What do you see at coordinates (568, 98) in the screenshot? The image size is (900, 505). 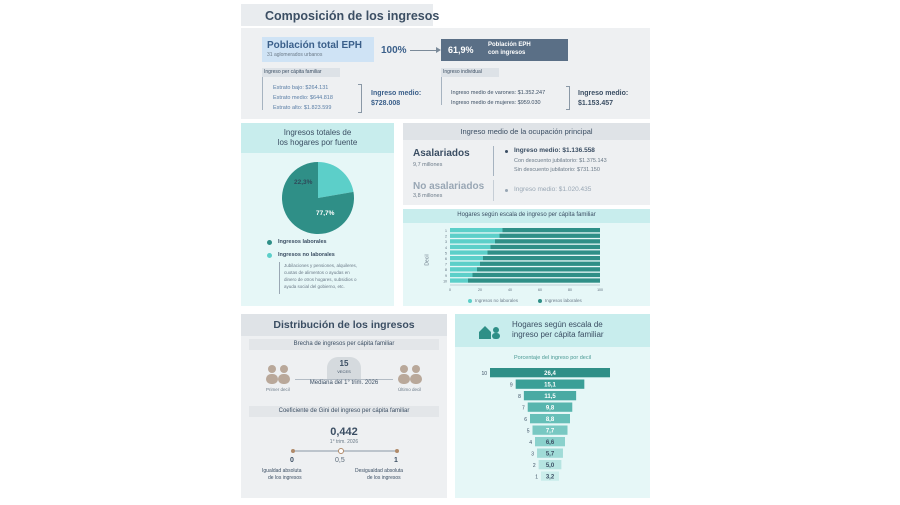 I see `right-bracket` at bounding box center [568, 98].